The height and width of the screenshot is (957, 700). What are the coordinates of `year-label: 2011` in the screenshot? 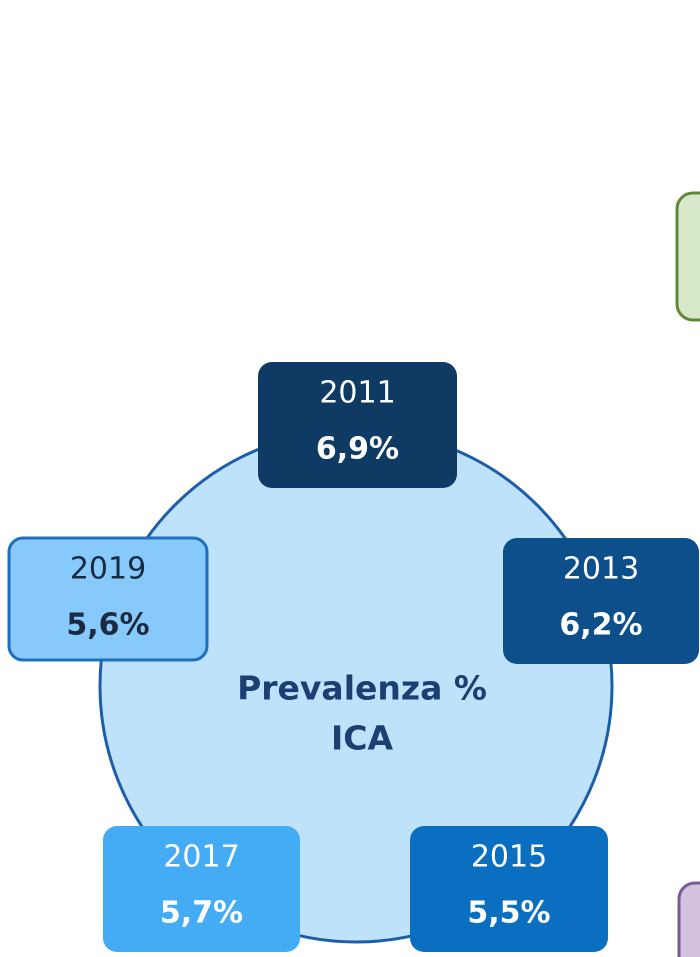 It's located at (357, 393).